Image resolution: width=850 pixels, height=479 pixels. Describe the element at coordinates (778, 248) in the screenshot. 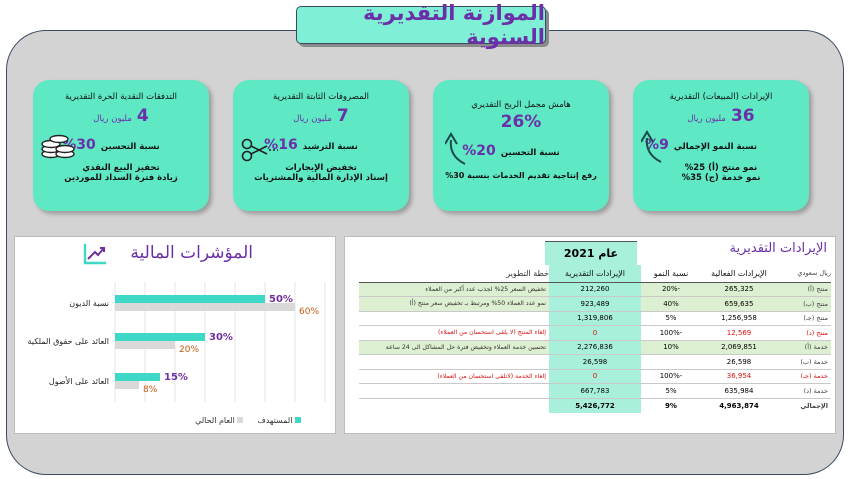

I see `revenue-title: الإيرادات التقديرية` at that location.